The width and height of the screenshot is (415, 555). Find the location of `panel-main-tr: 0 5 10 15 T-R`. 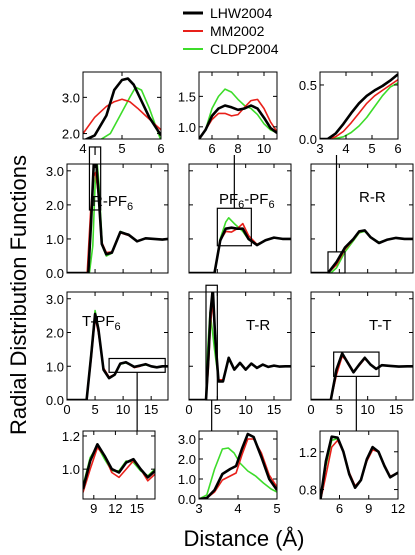

panel-main-tr: 0 5 10 15 T-R is located at coordinates (238, 354).